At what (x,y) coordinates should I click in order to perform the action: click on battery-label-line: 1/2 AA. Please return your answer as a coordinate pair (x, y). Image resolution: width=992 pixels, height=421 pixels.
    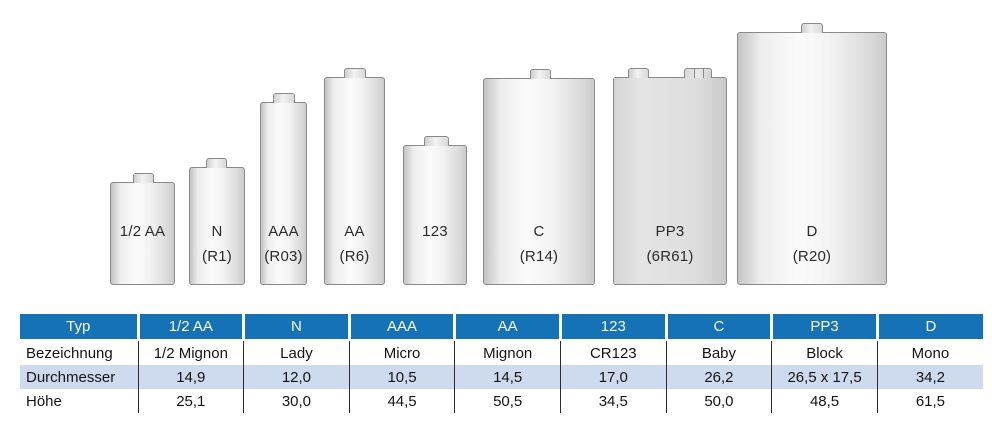
    Looking at the image, I should click on (142, 231).